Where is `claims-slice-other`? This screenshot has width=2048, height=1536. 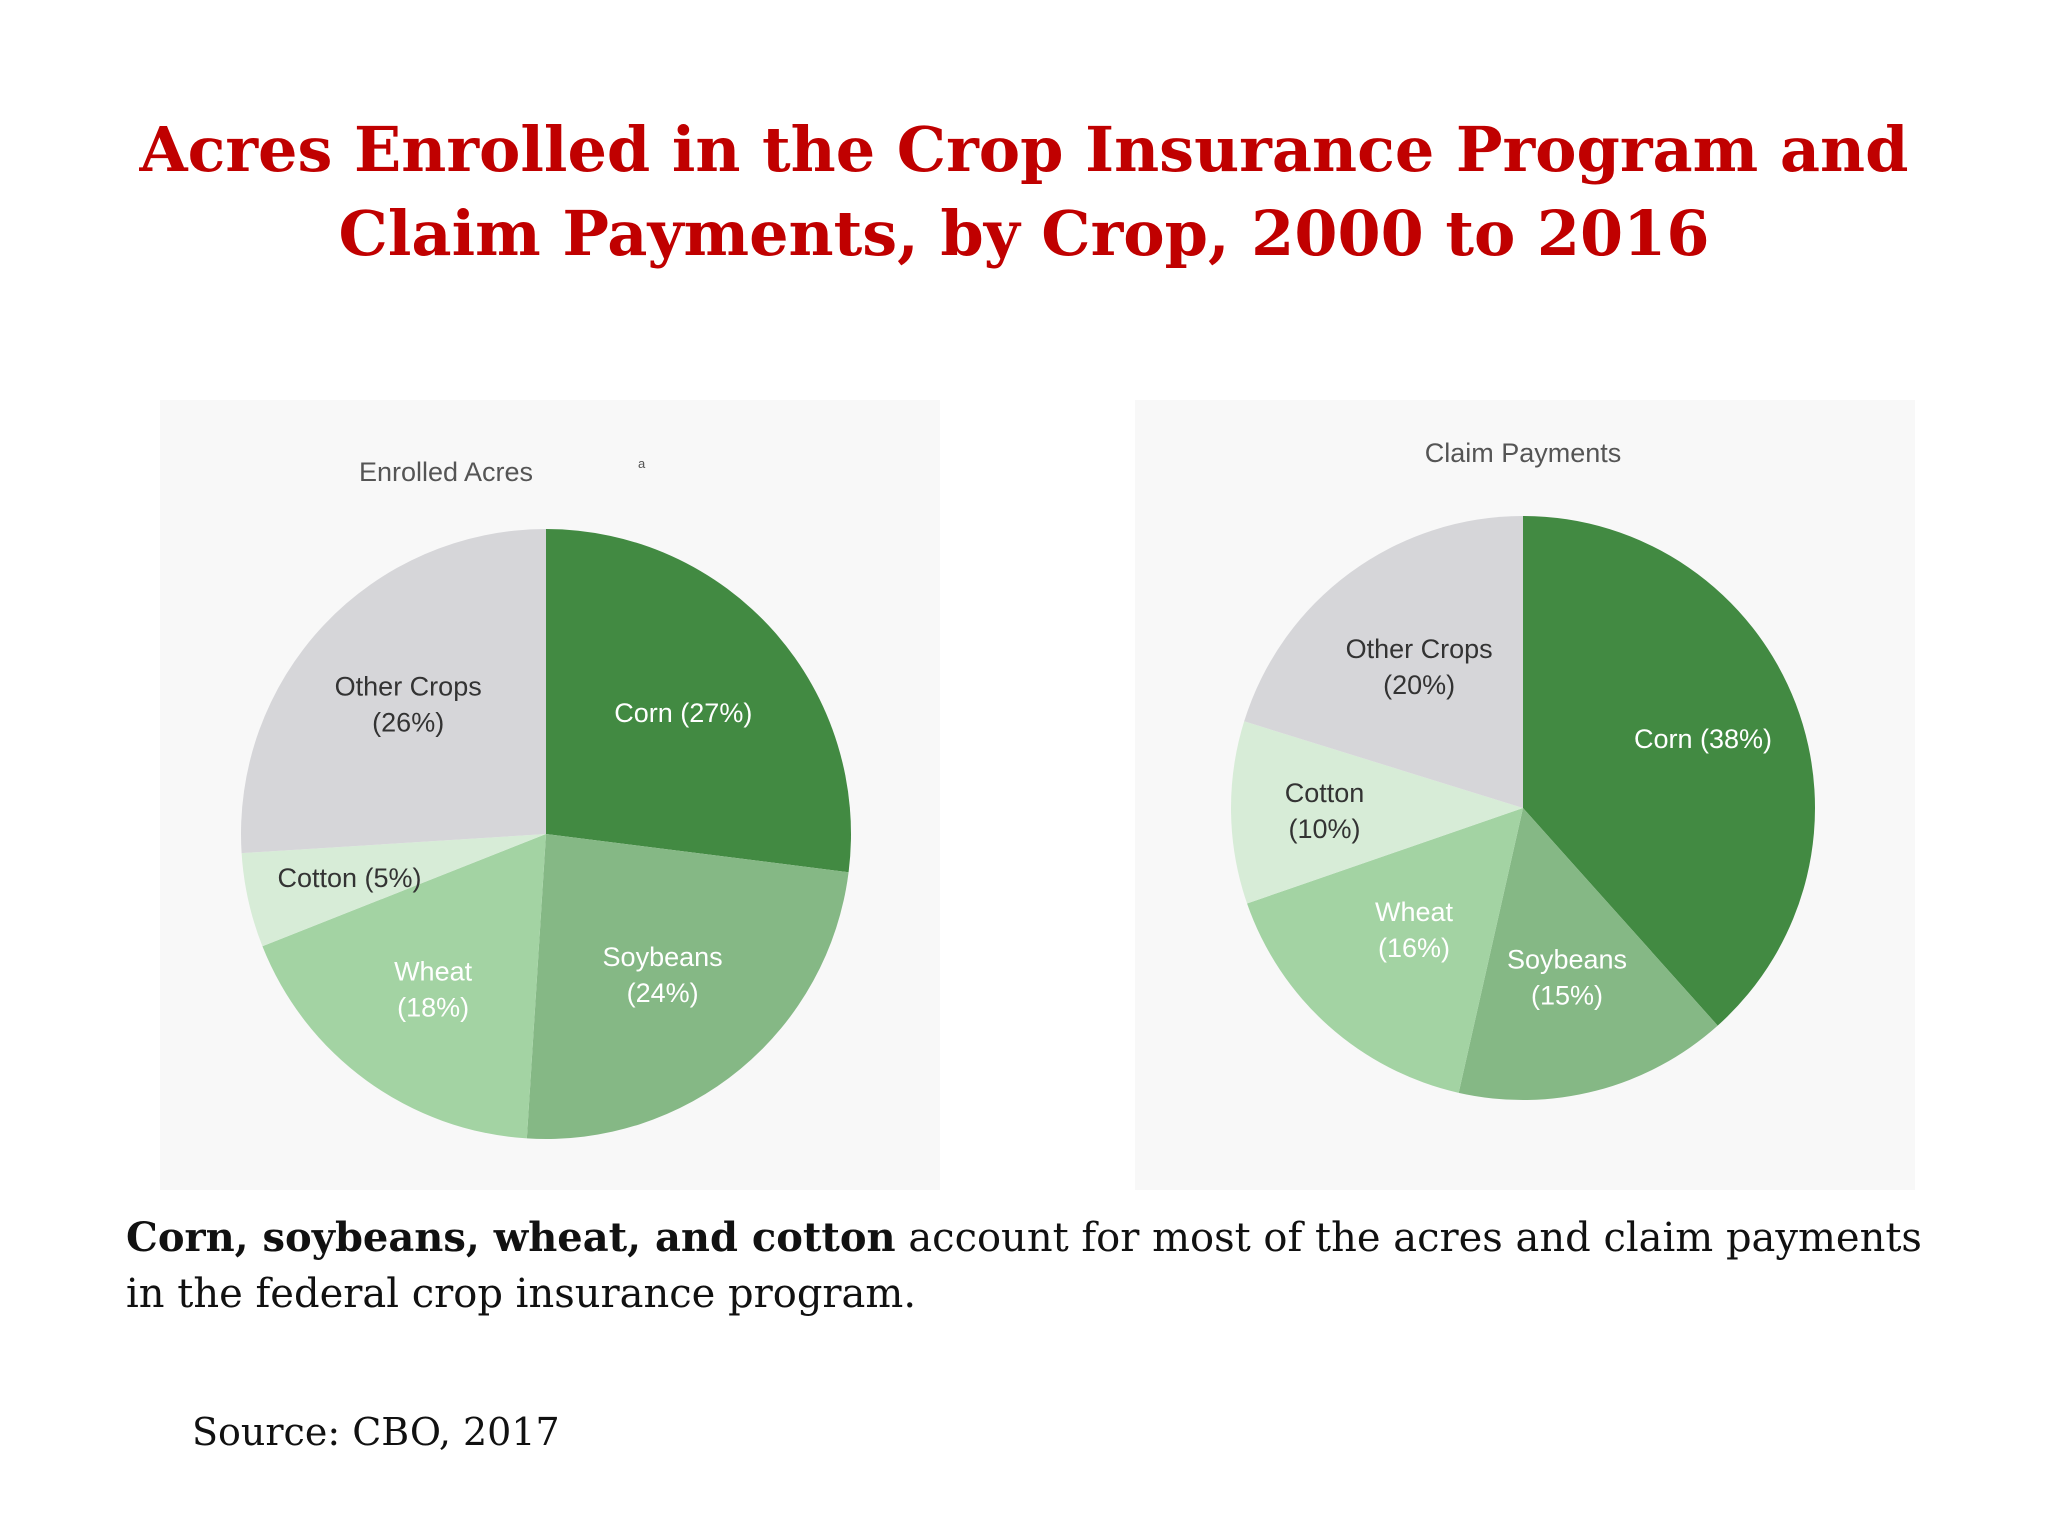
claims-slice-other is located at coordinates (1383, 662).